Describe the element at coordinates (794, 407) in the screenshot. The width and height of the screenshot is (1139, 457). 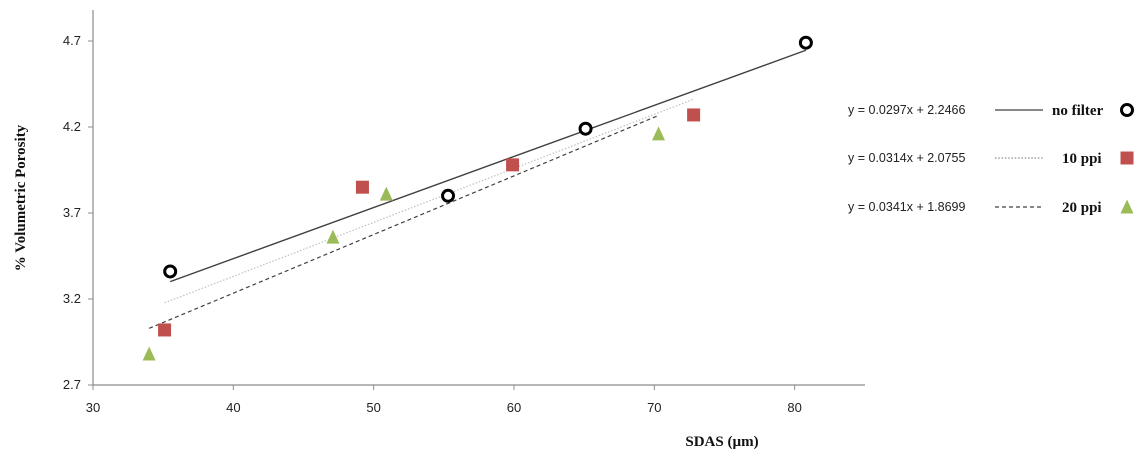
I see `x-tick-label: 80` at that location.